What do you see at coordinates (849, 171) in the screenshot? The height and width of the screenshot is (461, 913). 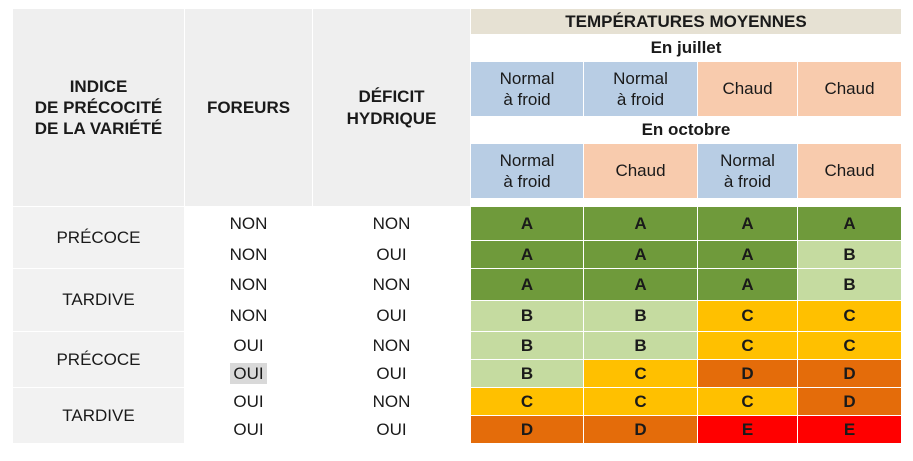 I see `october-col-4: Chaud` at bounding box center [849, 171].